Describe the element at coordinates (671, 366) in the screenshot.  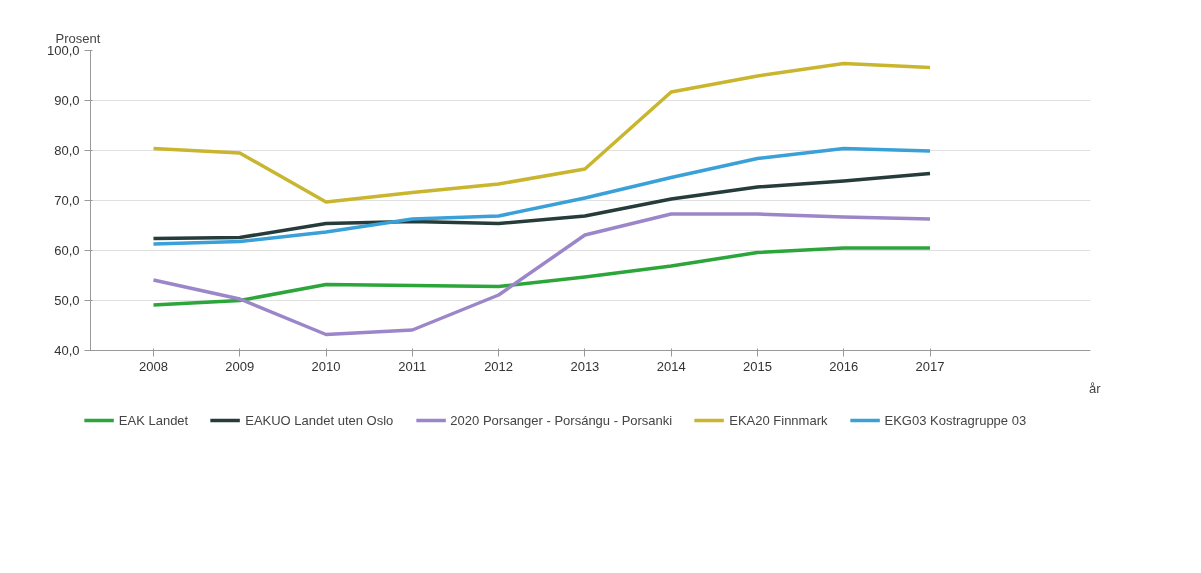
I see `x-tick-label: 2014` at that location.